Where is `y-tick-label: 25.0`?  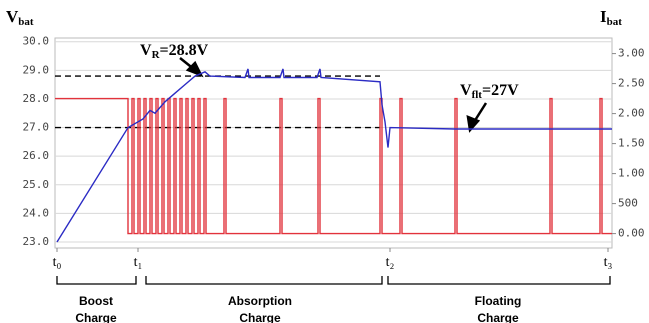 y-tick-label: 25.0 is located at coordinates (36, 184).